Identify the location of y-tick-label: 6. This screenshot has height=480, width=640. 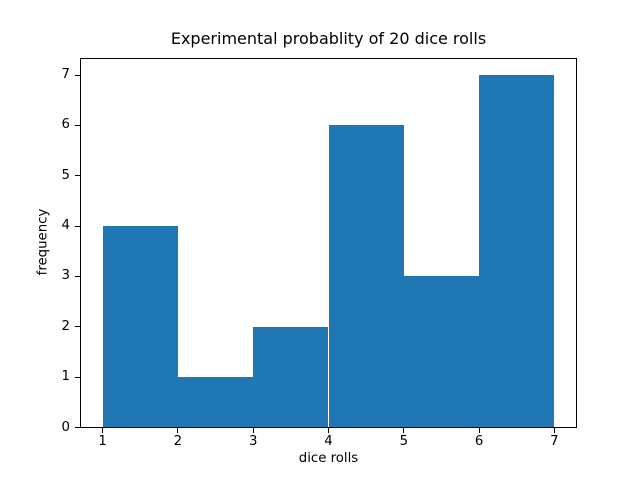
(65, 125).